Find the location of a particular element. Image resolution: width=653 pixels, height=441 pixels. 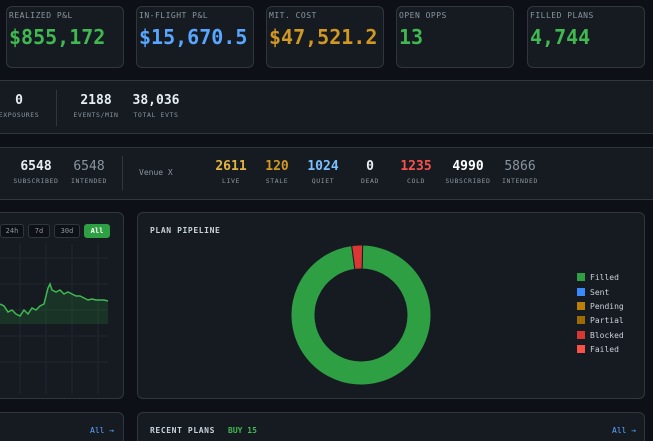

range-button-all: All is located at coordinates (97, 231).